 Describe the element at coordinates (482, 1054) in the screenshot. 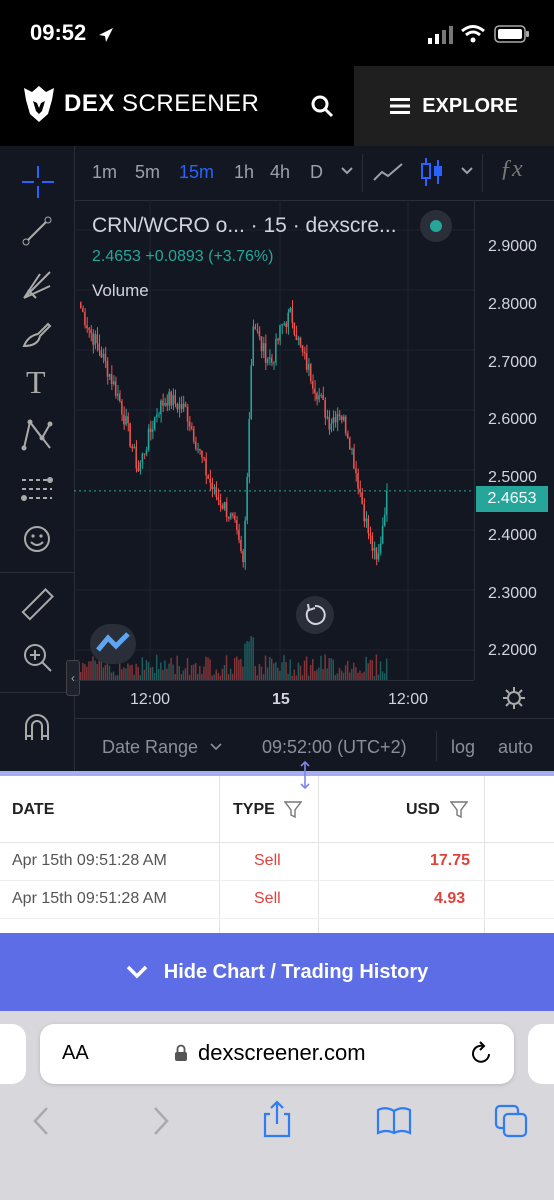

I see `reload-icon` at that location.